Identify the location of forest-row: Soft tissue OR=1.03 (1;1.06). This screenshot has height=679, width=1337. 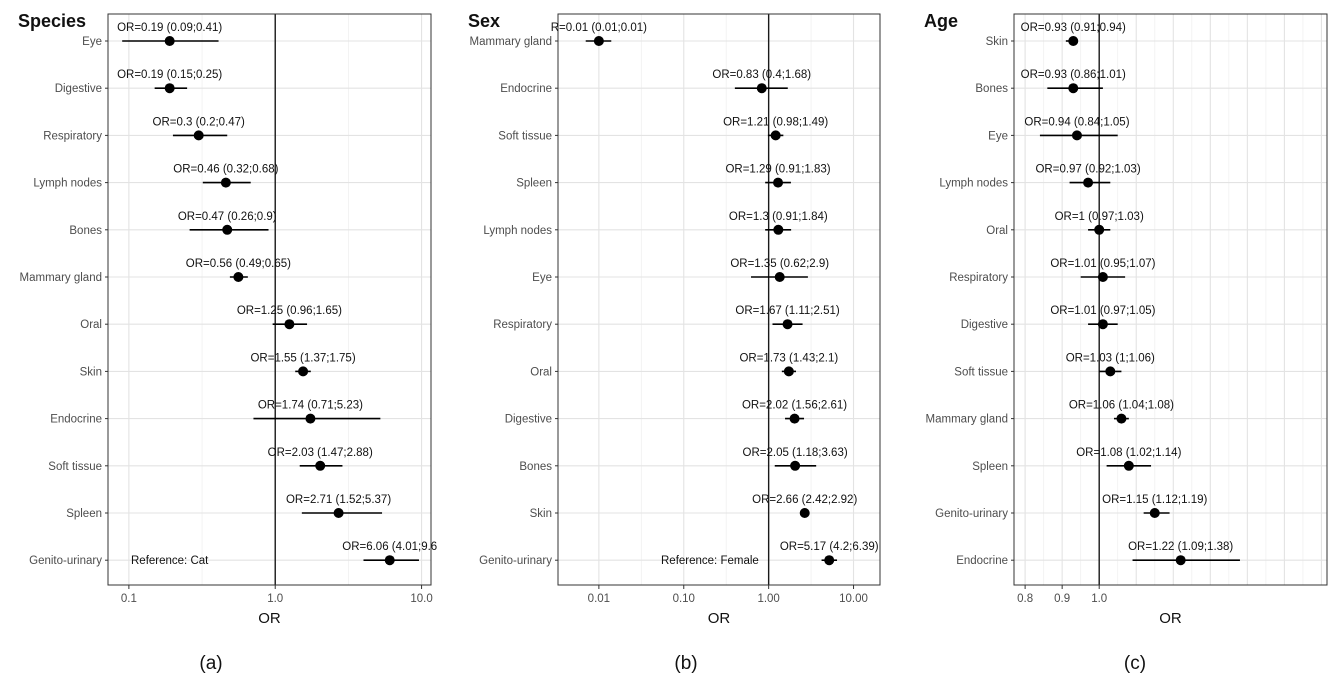
(1054, 365).